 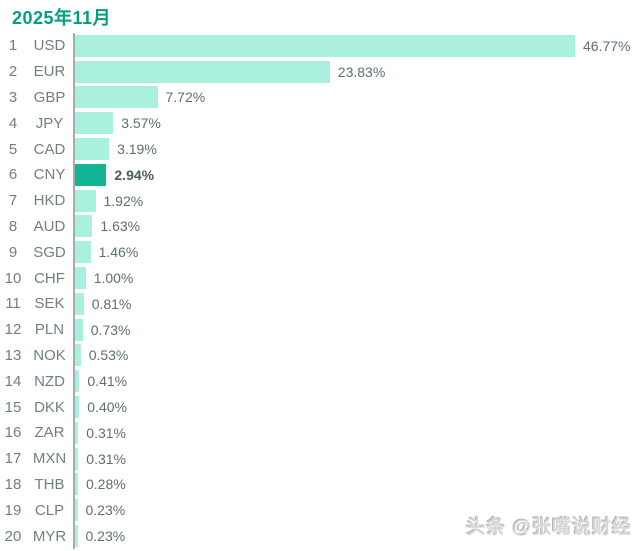 What do you see at coordinates (134, 174) in the screenshot?
I see `value-label: 2.94%` at bounding box center [134, 174].